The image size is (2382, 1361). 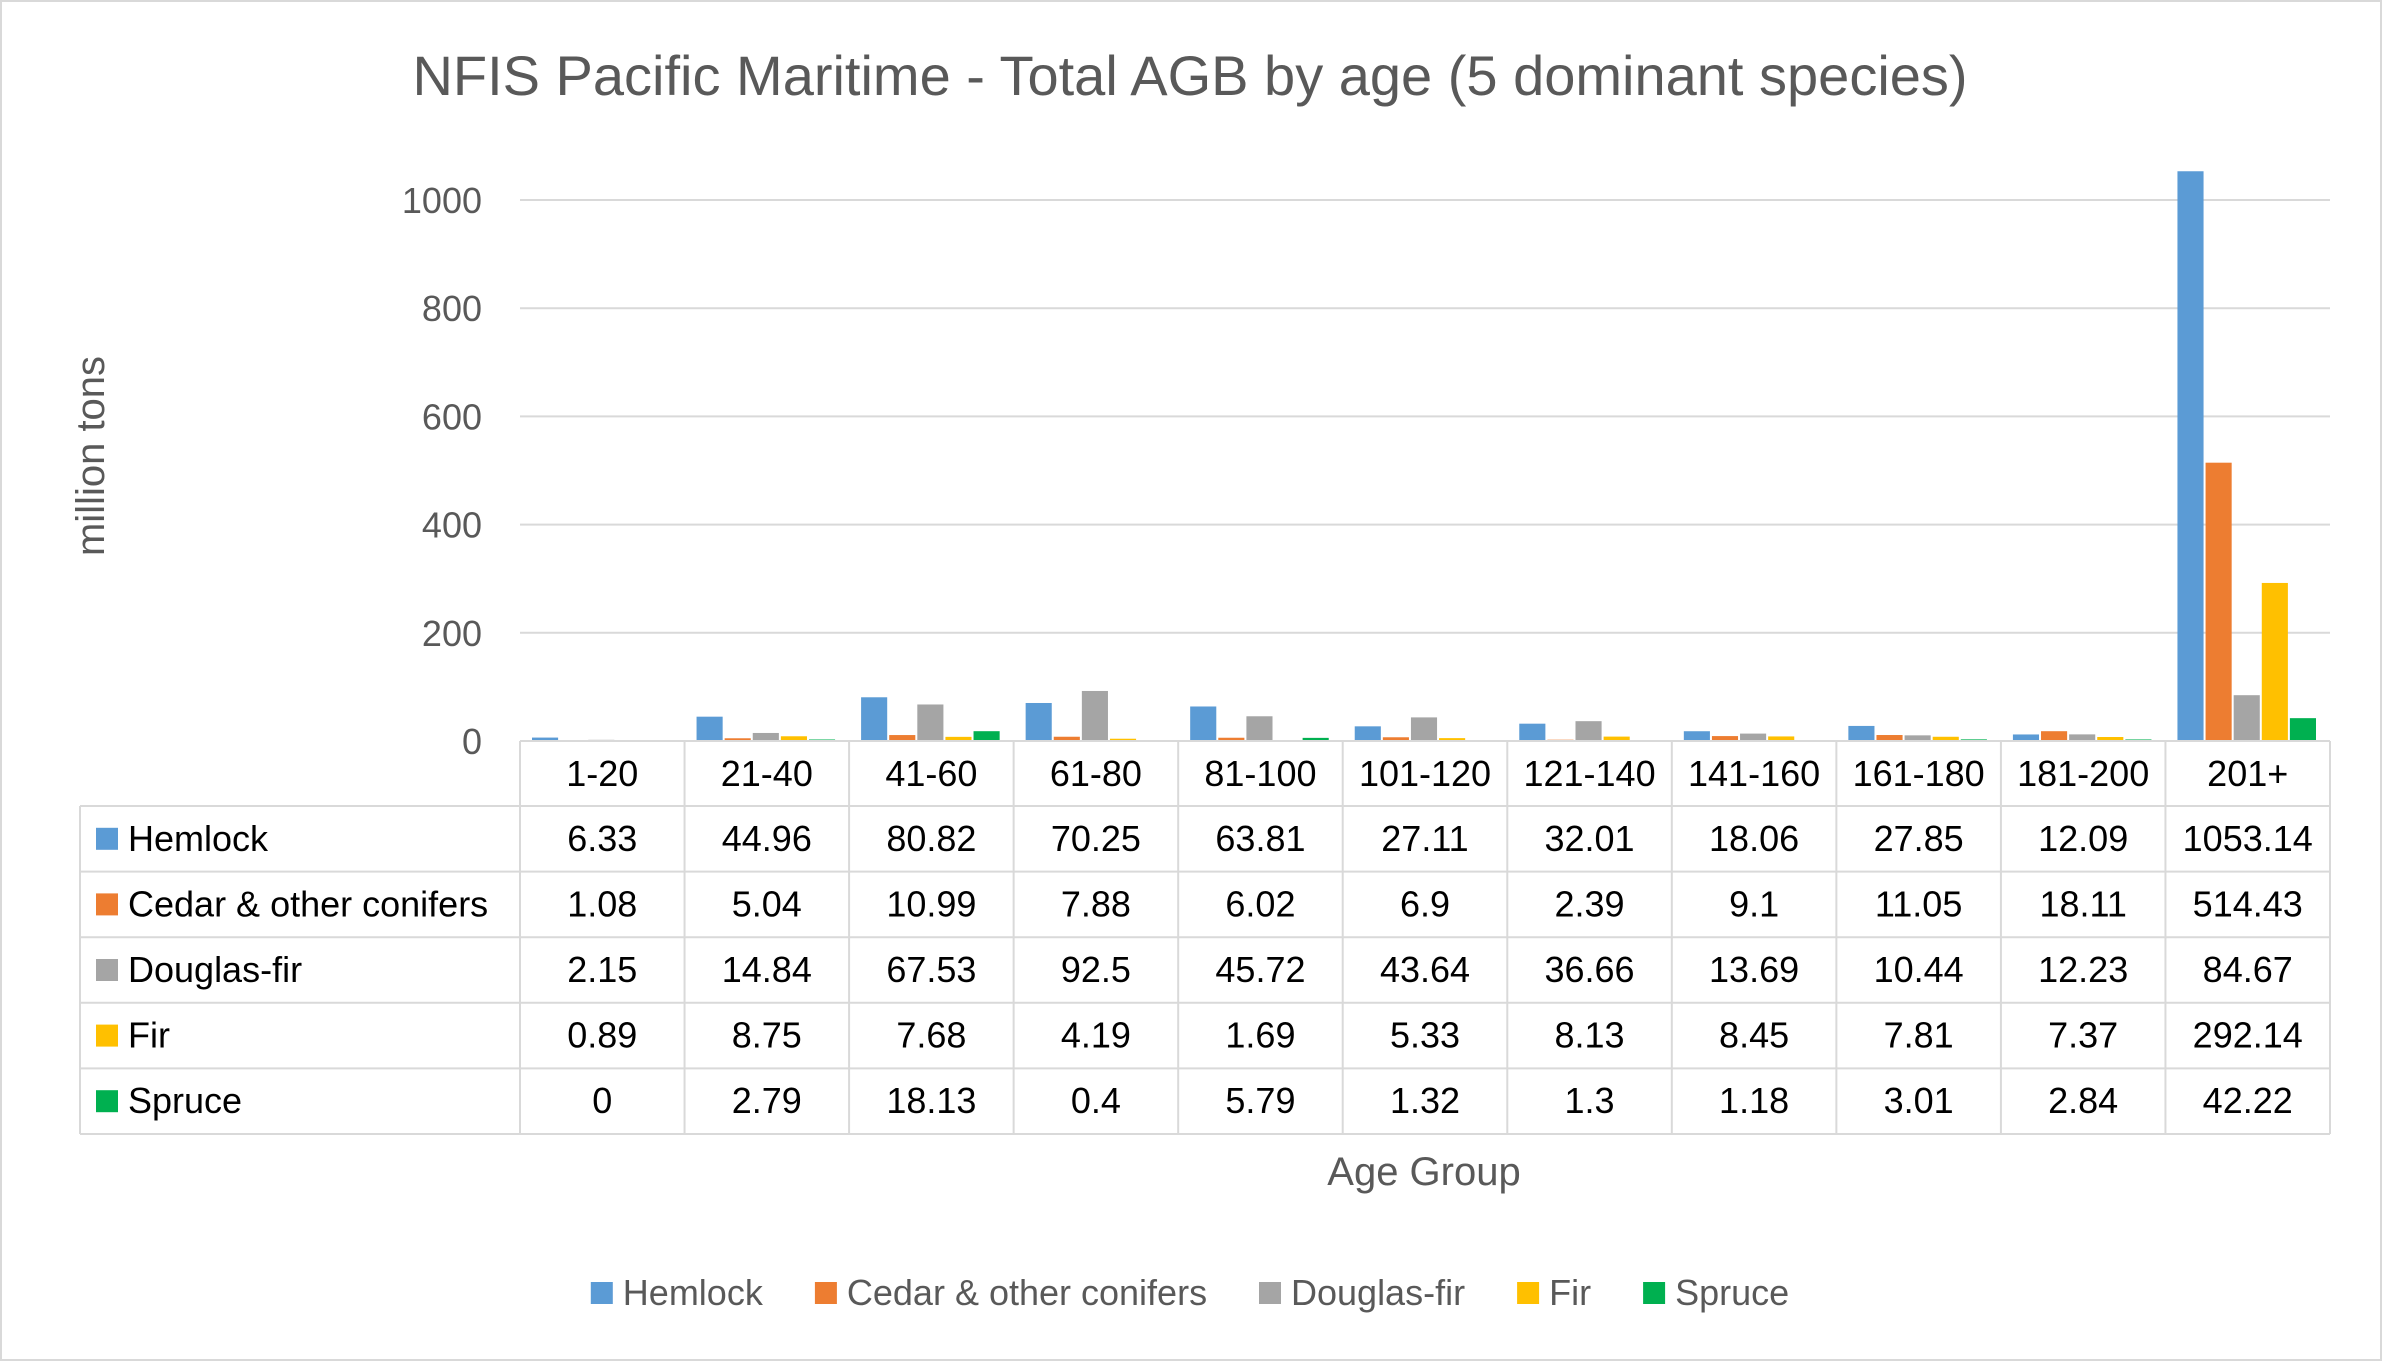 What do you see at coordinates (2082, 903) in the screenshot?
I see `table-cell-value: 18.11` at bounding box center [2082, 903].